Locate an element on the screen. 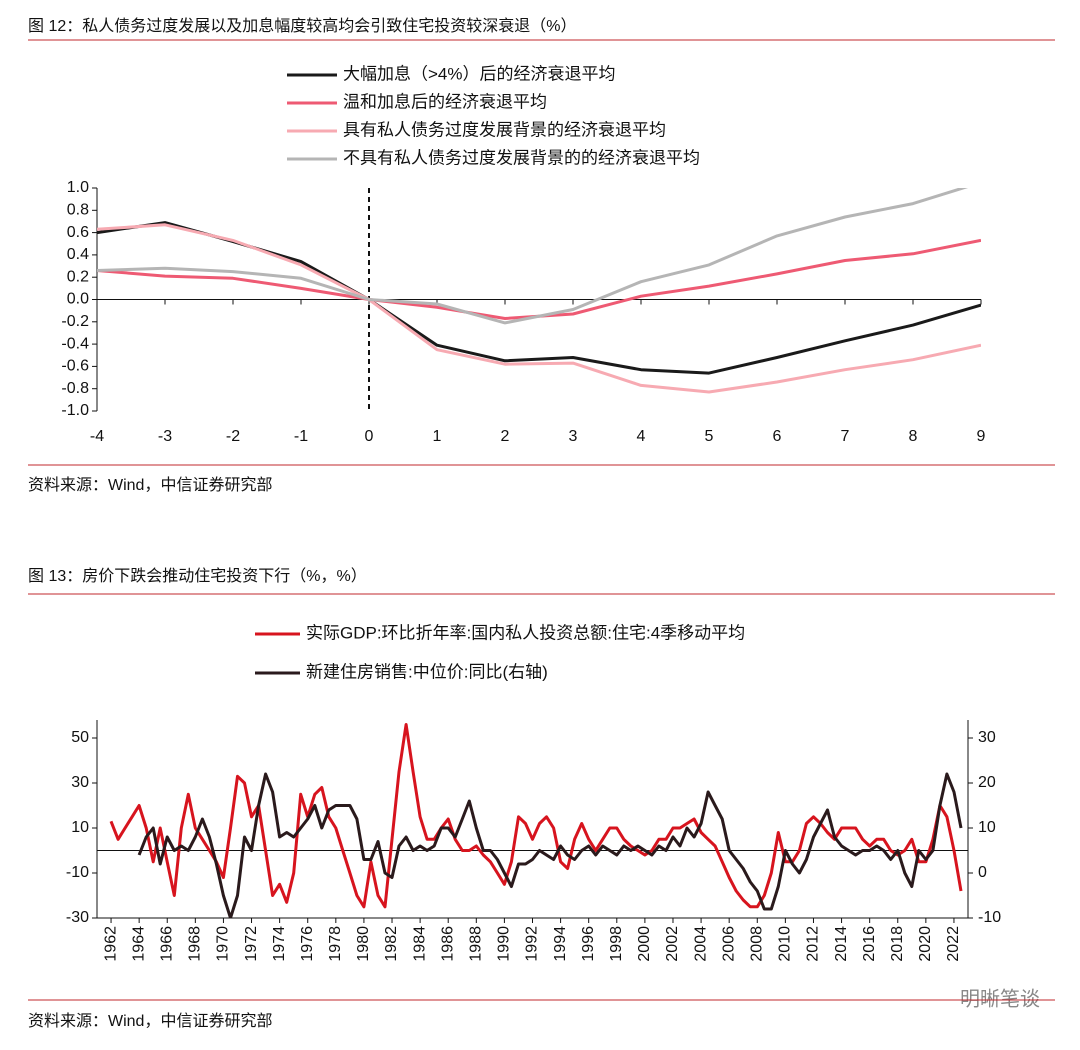  x-tick-label: 1992 is located at coordinates (532, 944).